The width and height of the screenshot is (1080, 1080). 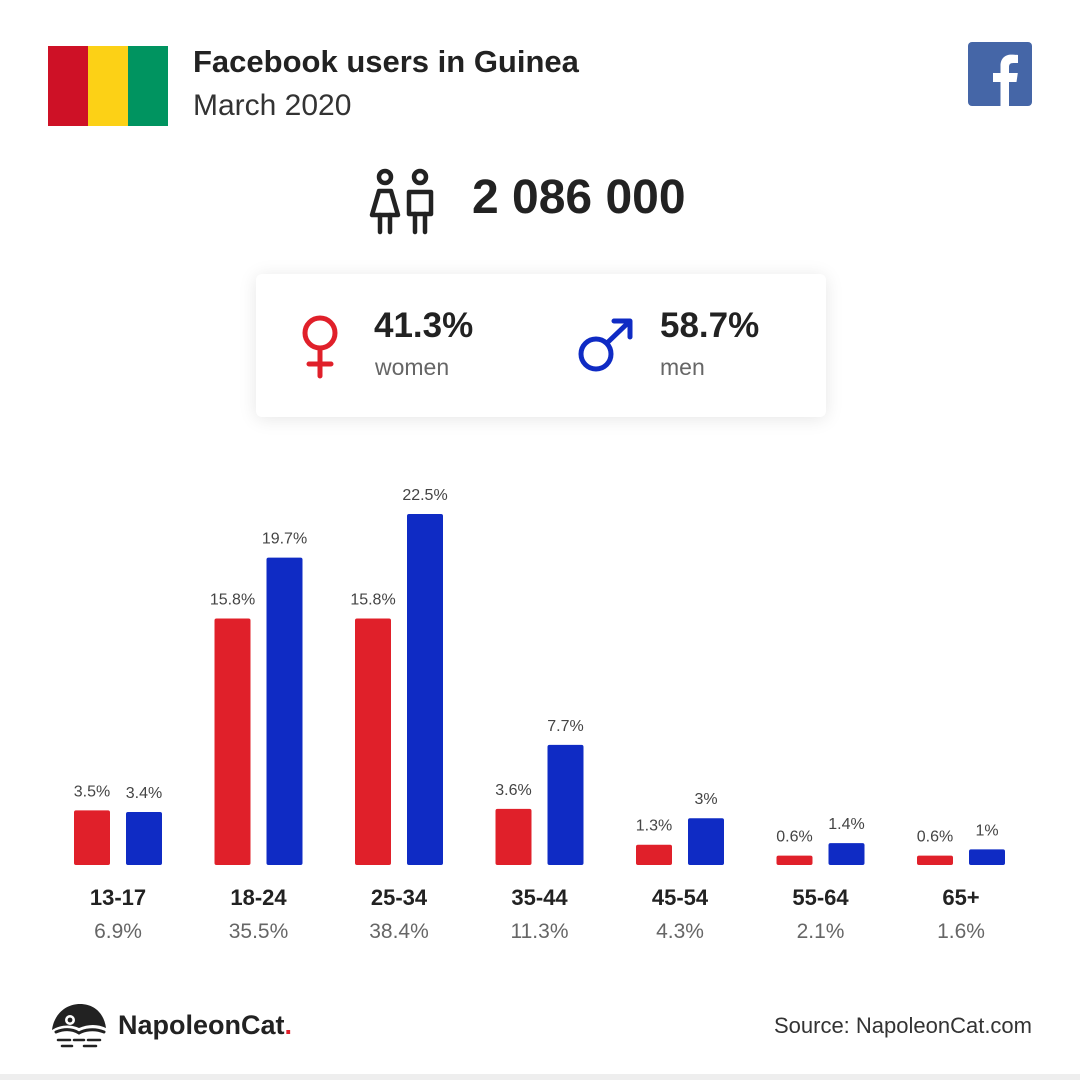 What do you see at coordinates (513, 790) in the screenshot?
I see `bar-label-women-35-44: 3.6%` at bounding box center [513, 790].